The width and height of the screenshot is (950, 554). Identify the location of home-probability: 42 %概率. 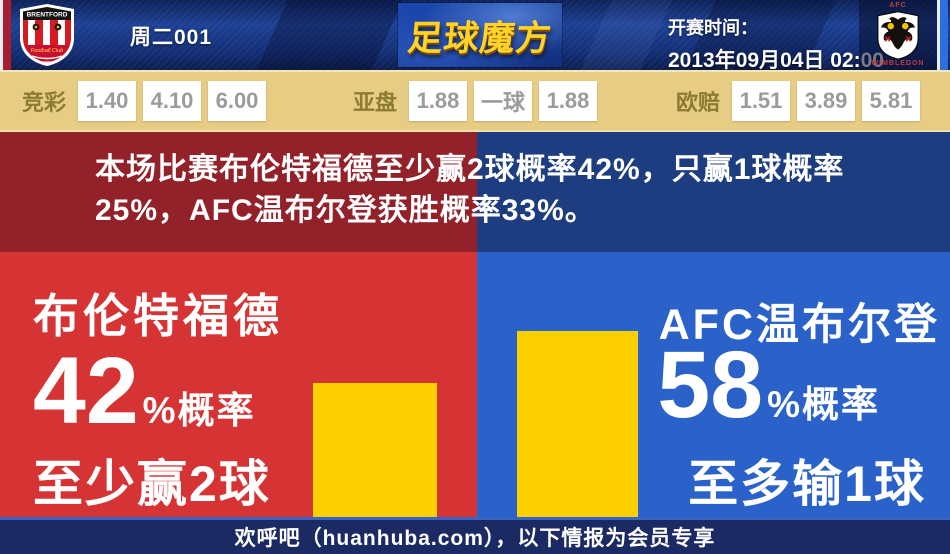
(144, 391).